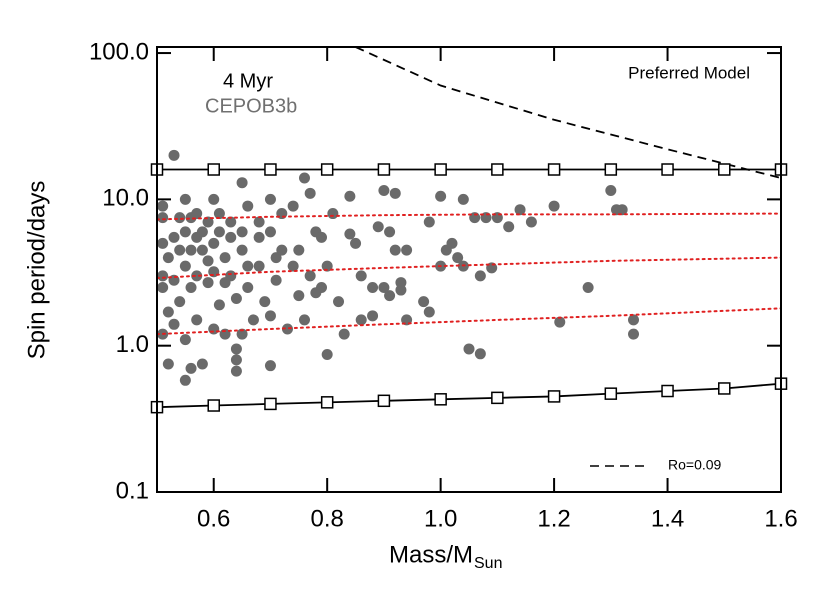 This screenshot has width=830, height=593. What do you see at coordinates (488, 563) in the screenshot?
I see `x-axis-label-subscript: Sun` at bounding box center [488, 563].